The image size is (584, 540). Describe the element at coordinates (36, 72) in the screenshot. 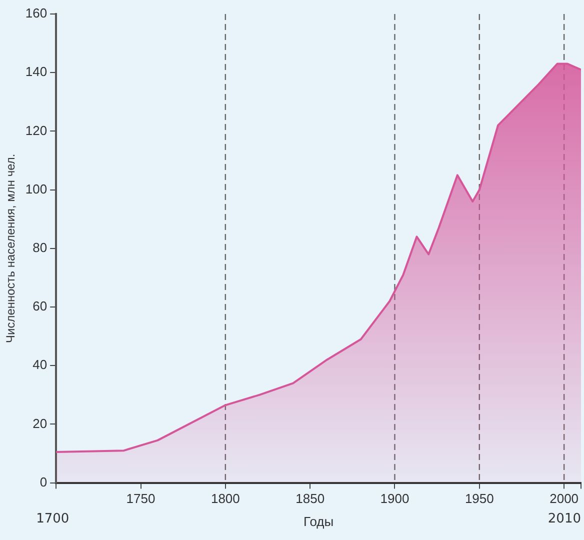

I see `y-tick-label: 140` at that location.